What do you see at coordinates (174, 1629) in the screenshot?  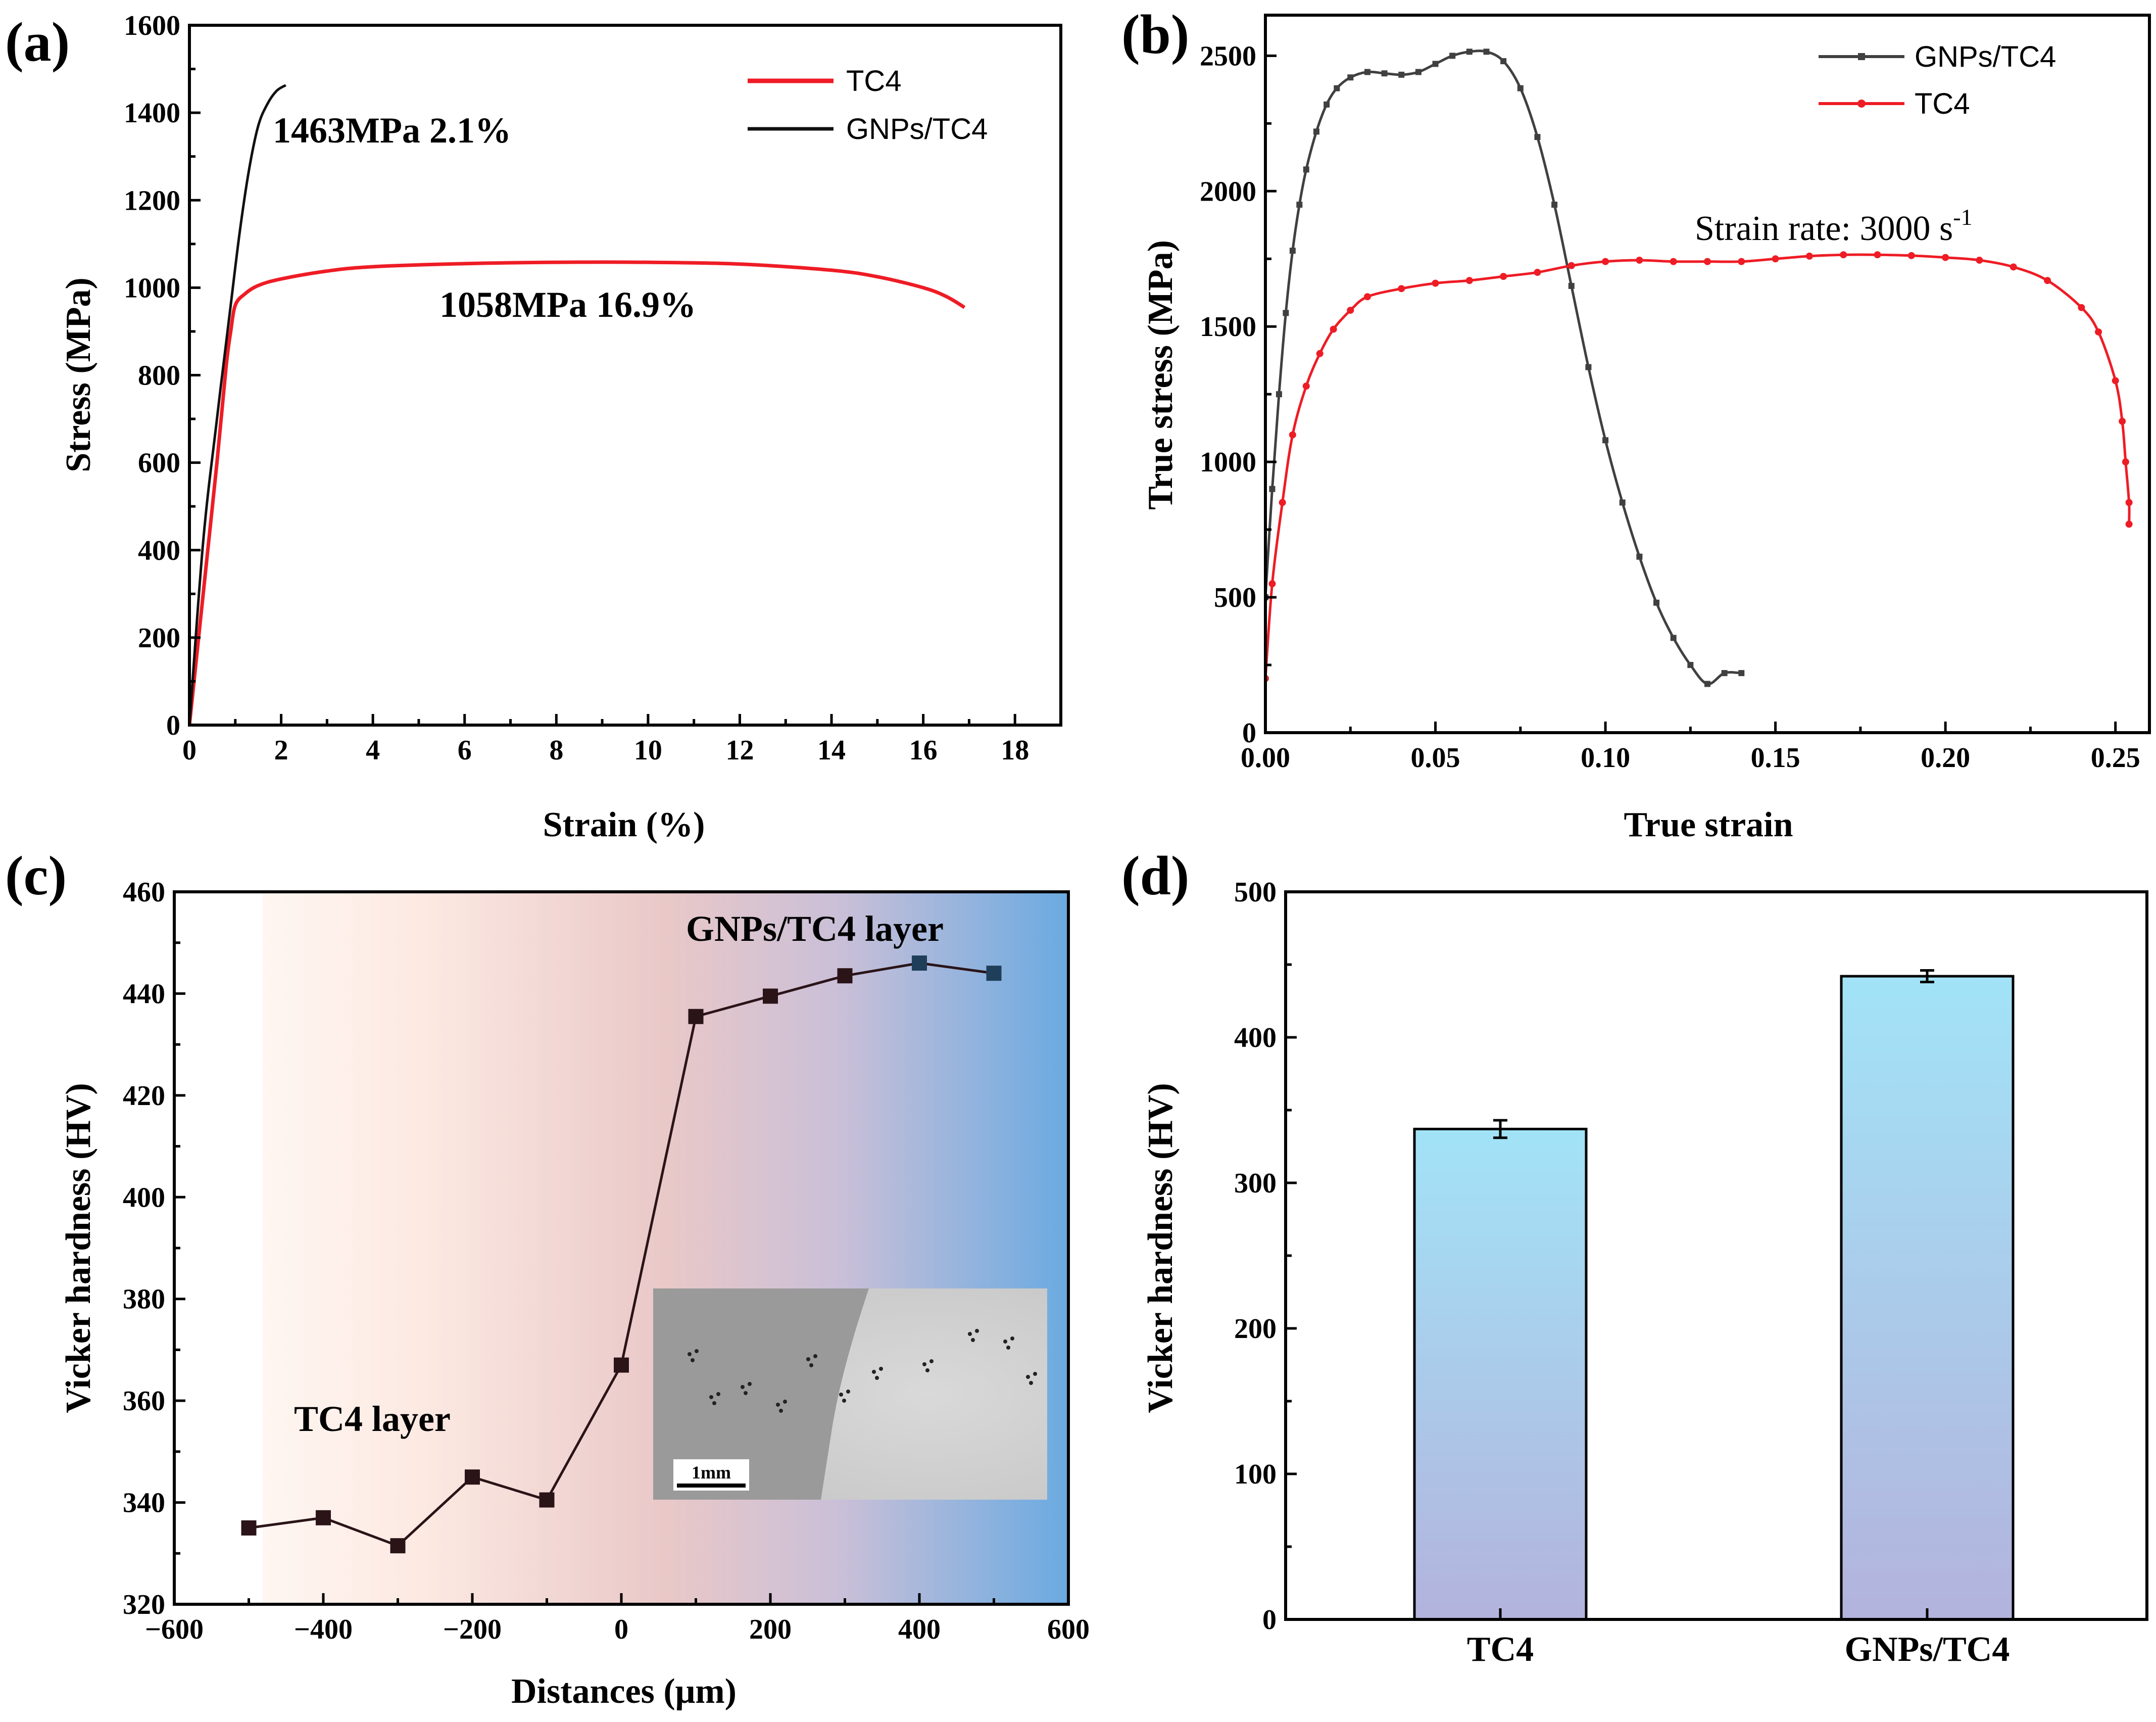 I see `x-tick-label: −600` at bounding box center [174, 1629].